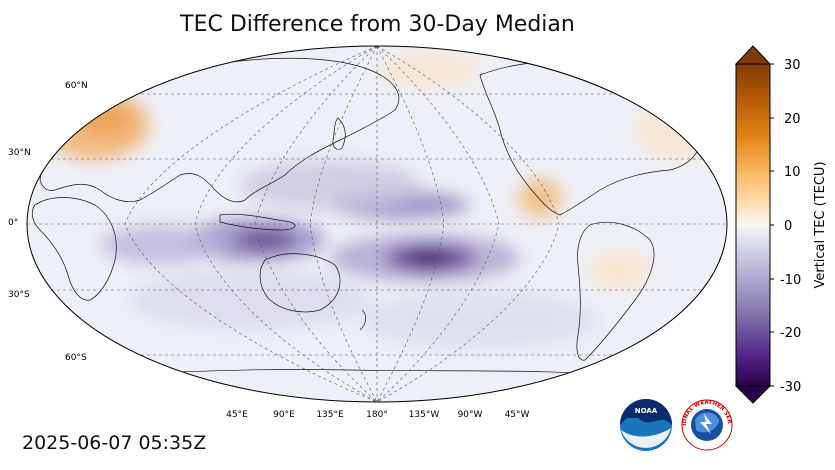  What do you see at coordinates (377, 24) in the screenshot?
I see `page-title: TEC Difference from 30-Day Median` at bounding box center [377, 24].